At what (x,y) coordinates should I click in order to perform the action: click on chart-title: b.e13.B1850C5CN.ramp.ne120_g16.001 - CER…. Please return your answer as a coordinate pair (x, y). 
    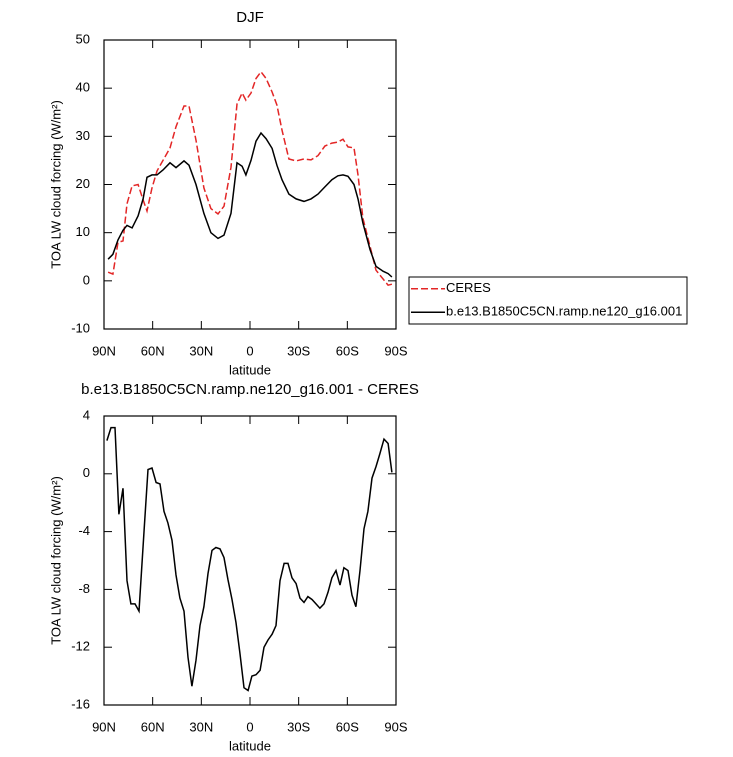
    Looking at the image, I should click on (250, 389).